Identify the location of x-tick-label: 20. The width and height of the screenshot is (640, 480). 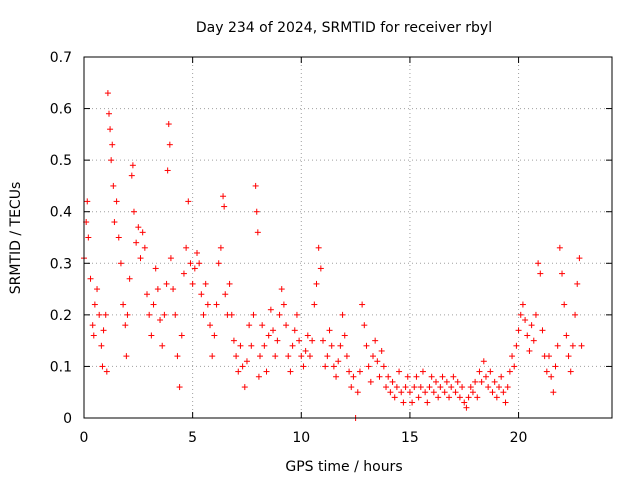
(519, 438).